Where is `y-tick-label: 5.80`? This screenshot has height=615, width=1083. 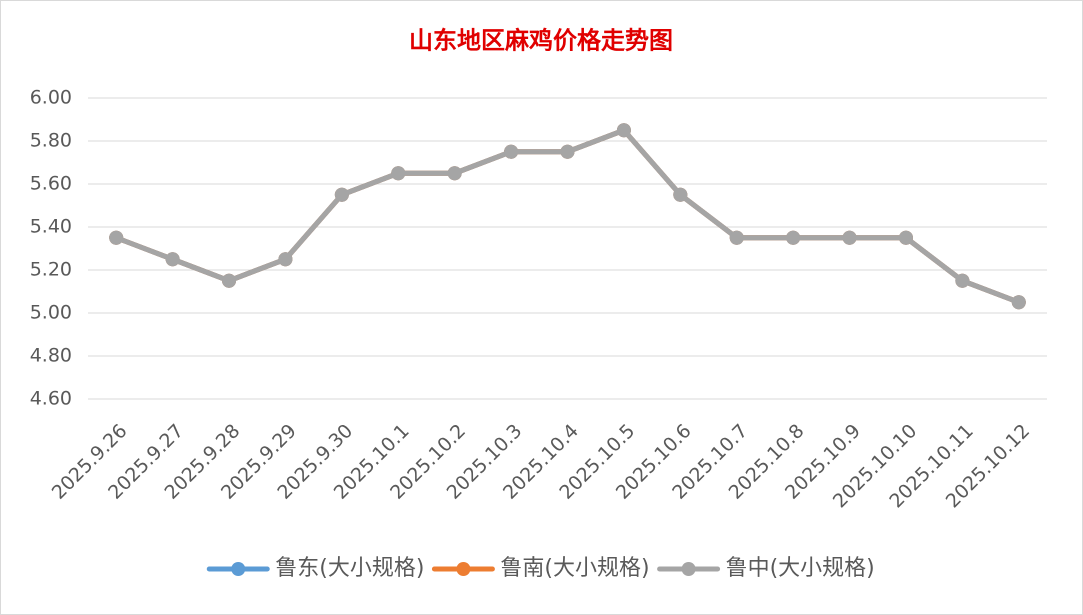 y-tick-label: 5.80 is located at coordinates (51, 141).